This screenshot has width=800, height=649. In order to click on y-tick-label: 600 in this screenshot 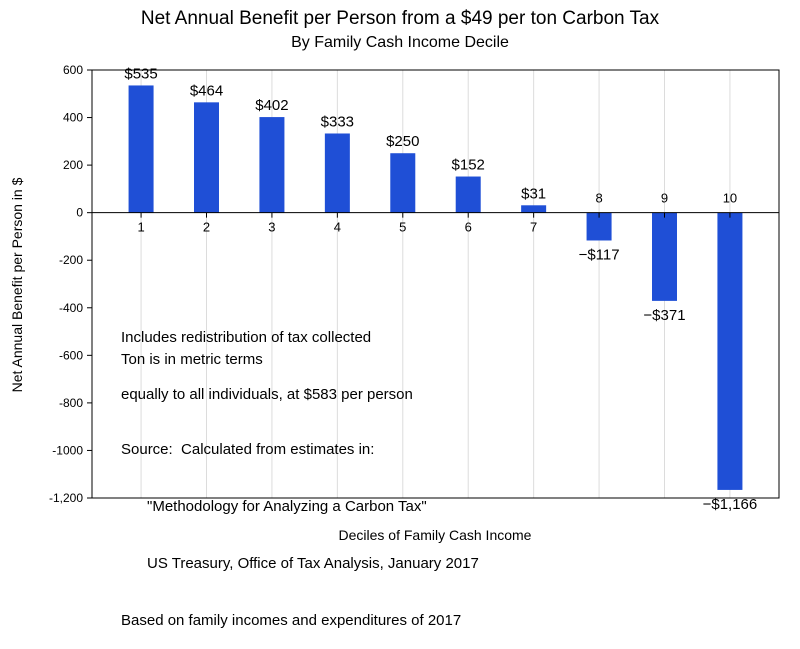, I will do `click(73, 70)`.